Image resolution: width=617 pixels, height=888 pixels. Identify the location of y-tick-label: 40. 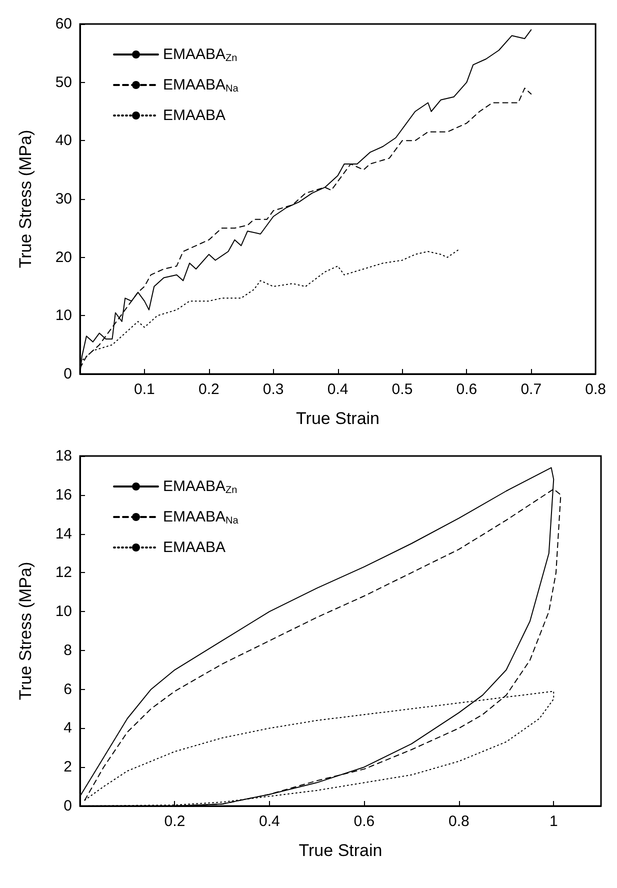
(63, 141).